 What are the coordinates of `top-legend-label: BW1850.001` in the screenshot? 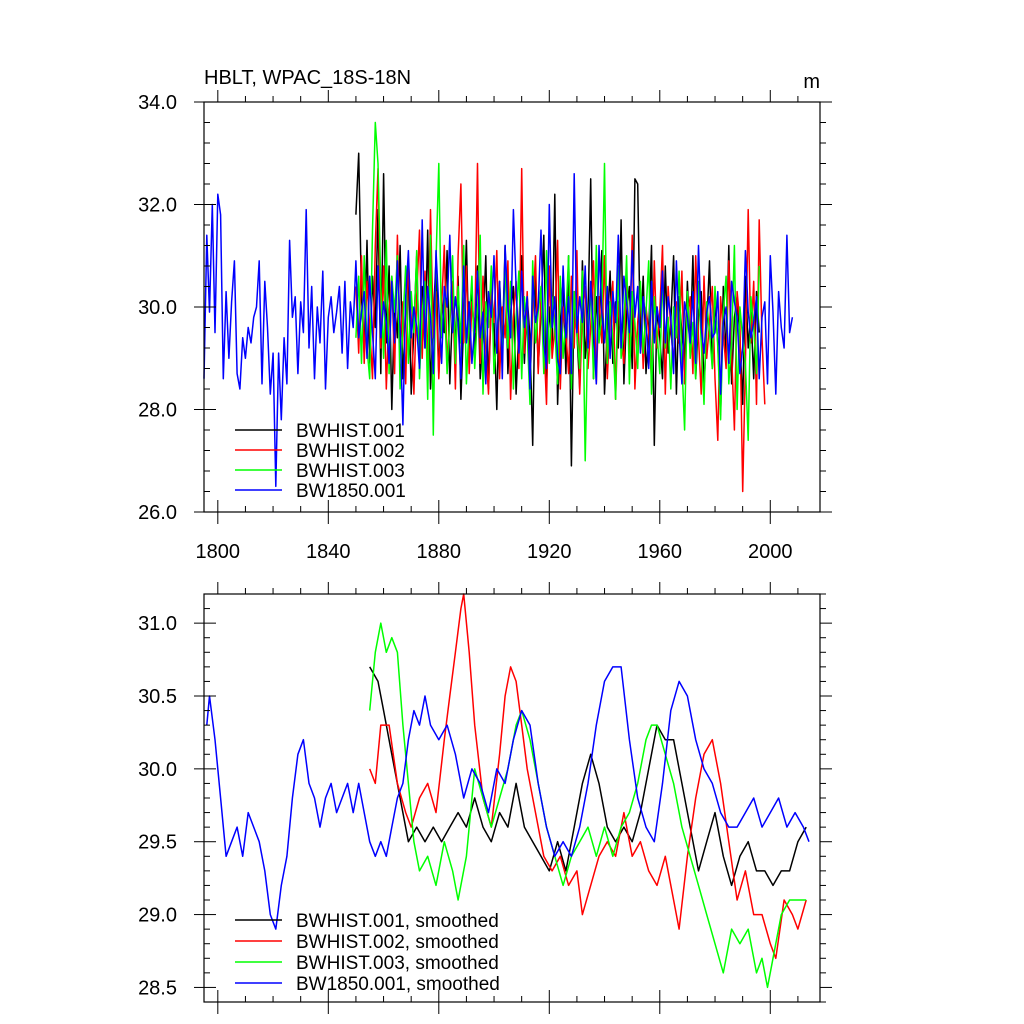 It's located at (351, 491).